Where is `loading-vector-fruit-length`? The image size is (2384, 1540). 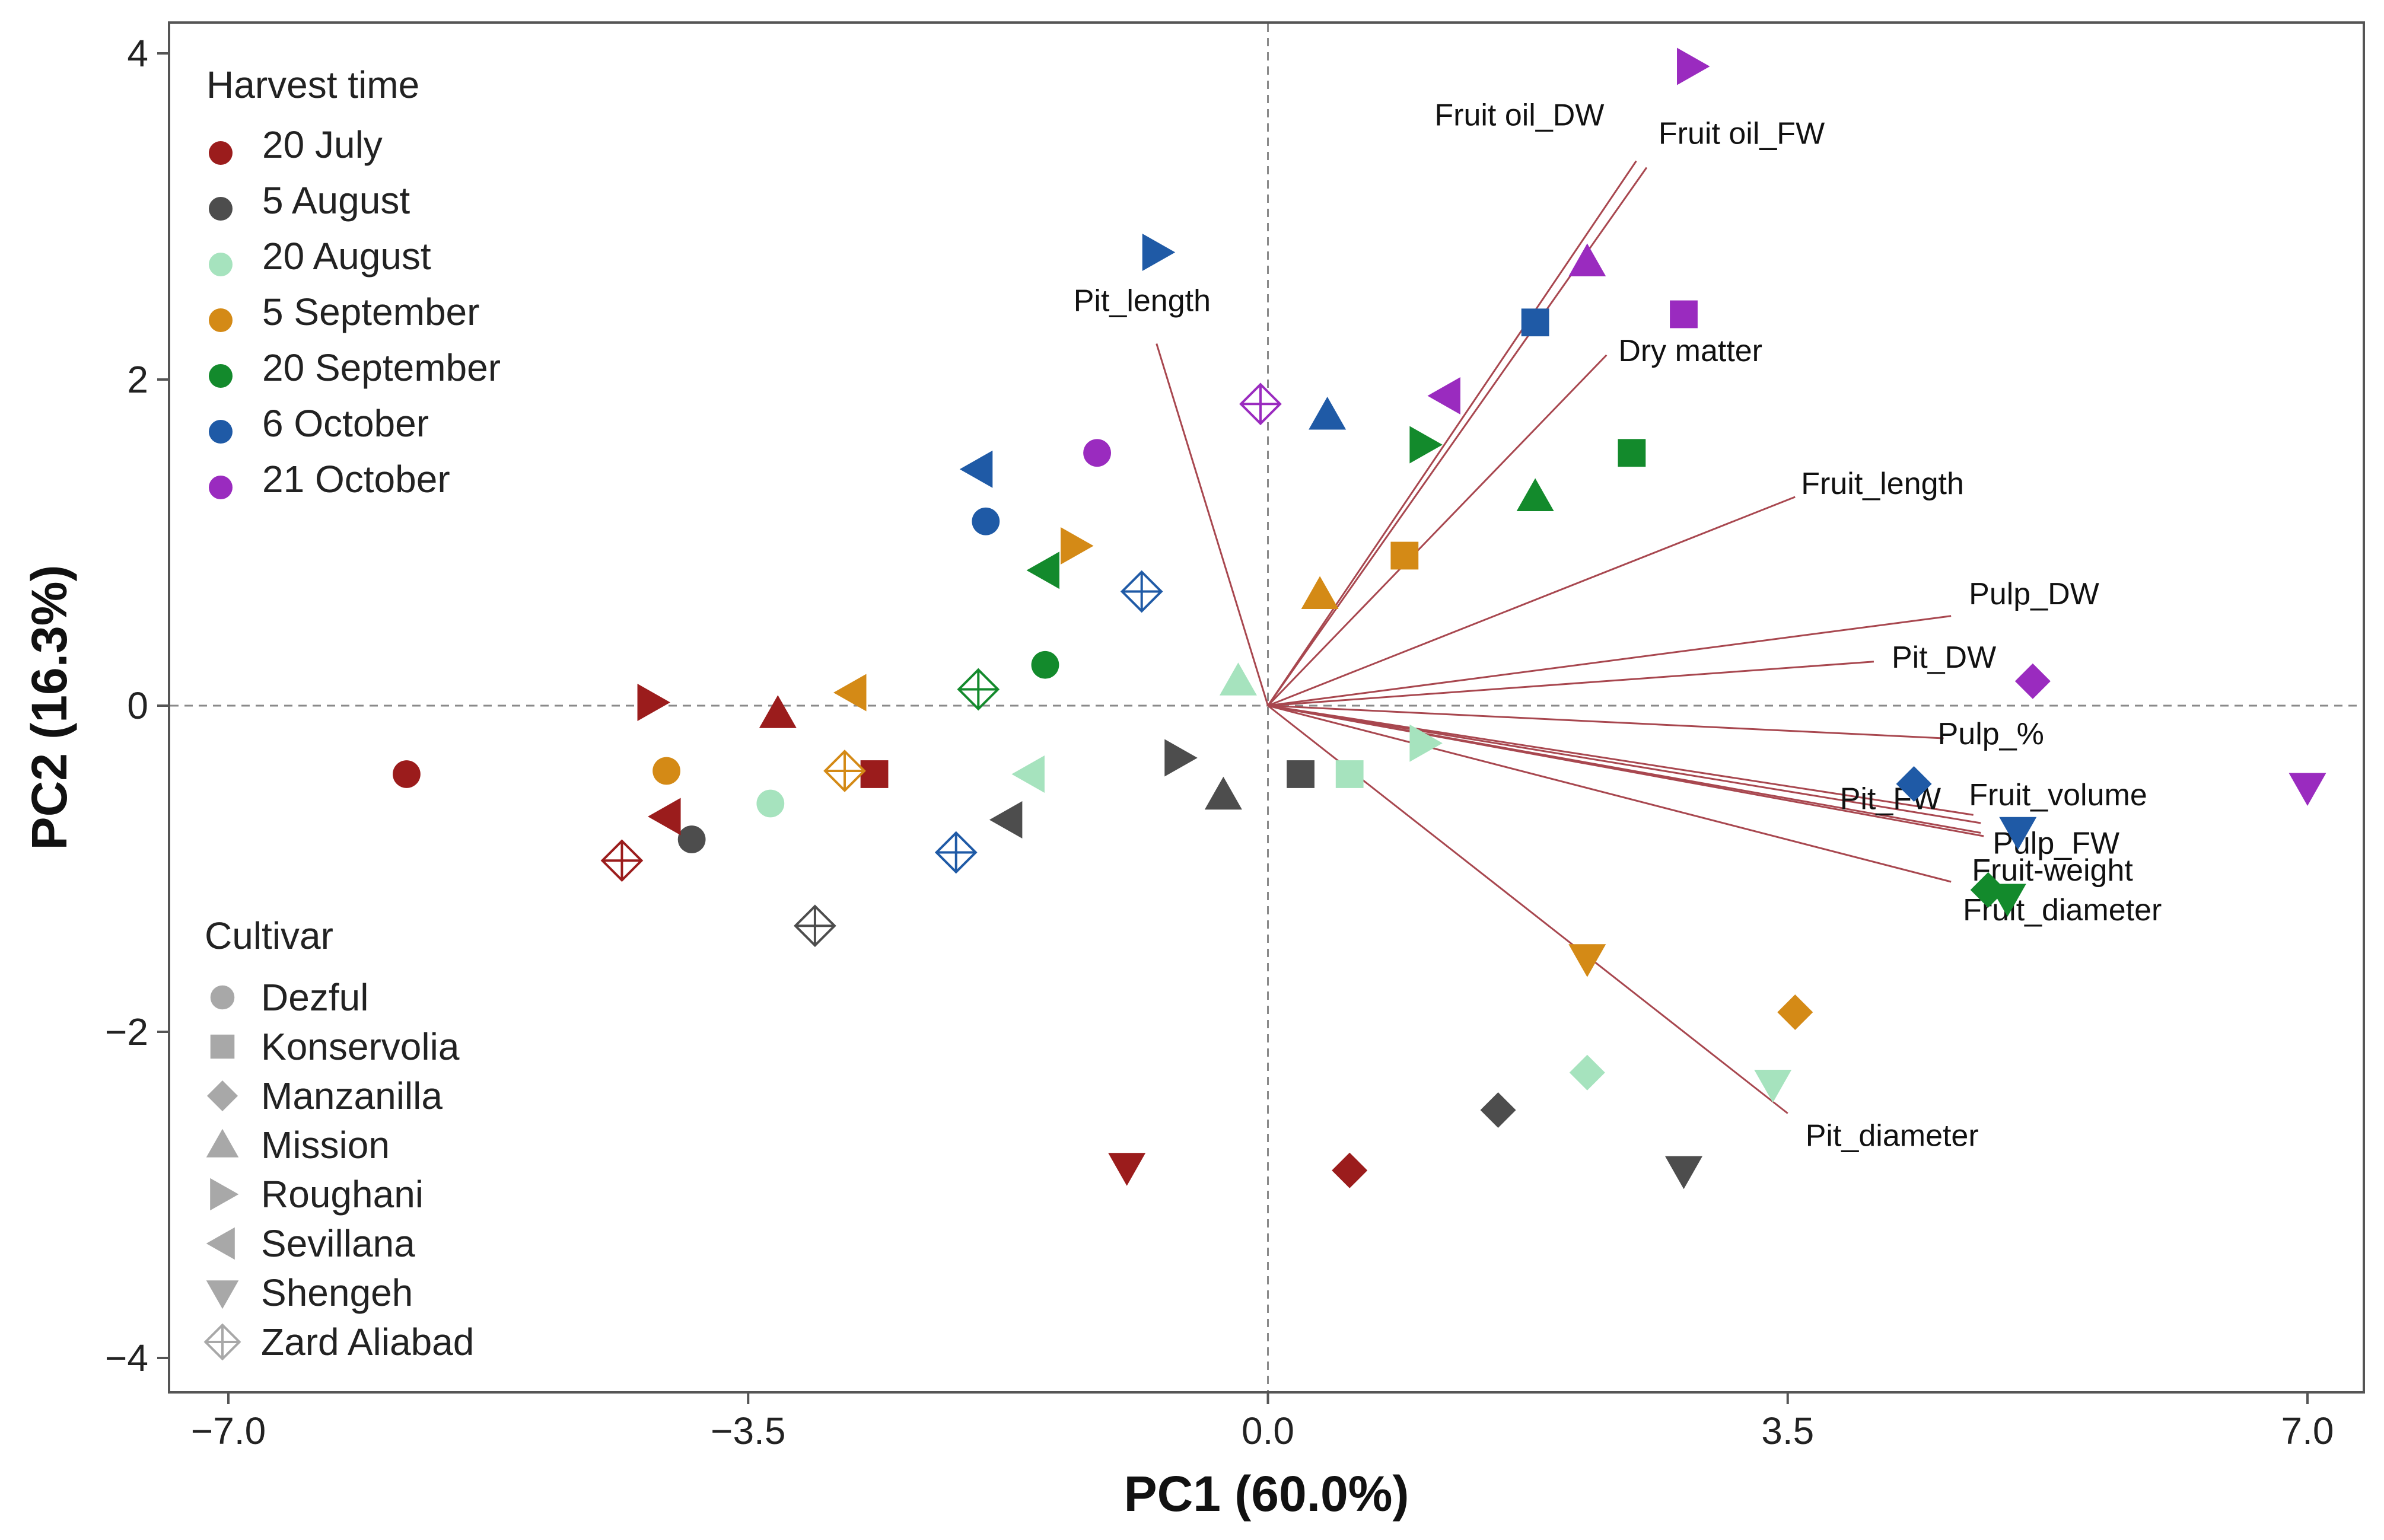 loading-vector-fruit-length is located at coordinates (1531, 601).